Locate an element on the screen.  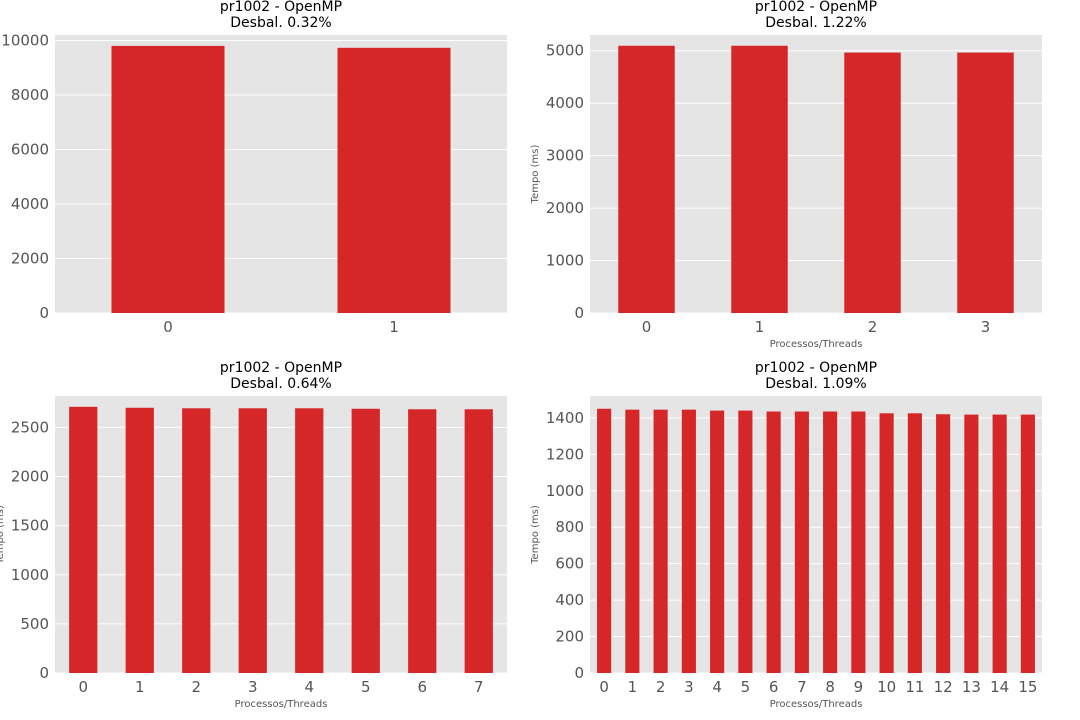
chart-2-xtick-label: 4 is located at coordinates (309, 687).